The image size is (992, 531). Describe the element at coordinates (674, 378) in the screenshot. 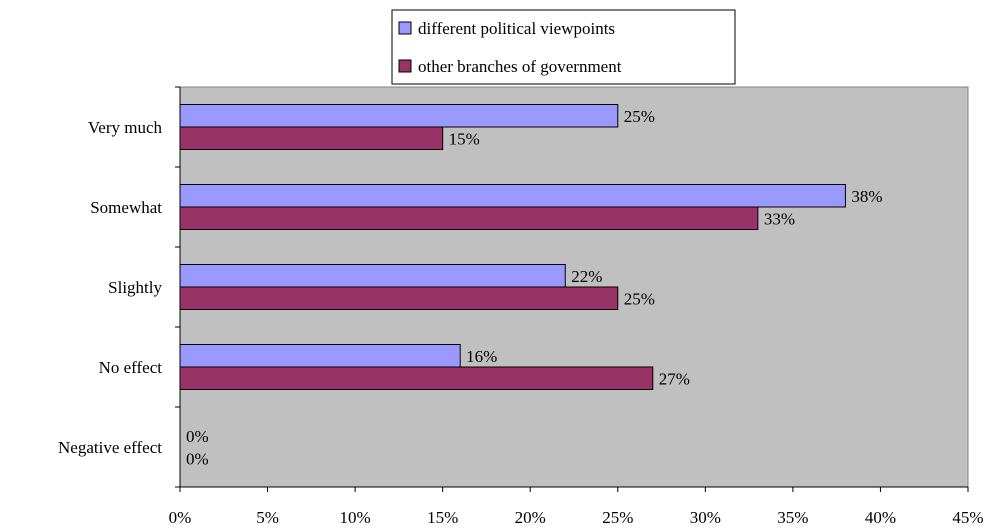

I see `data-label: 27%` at that location.